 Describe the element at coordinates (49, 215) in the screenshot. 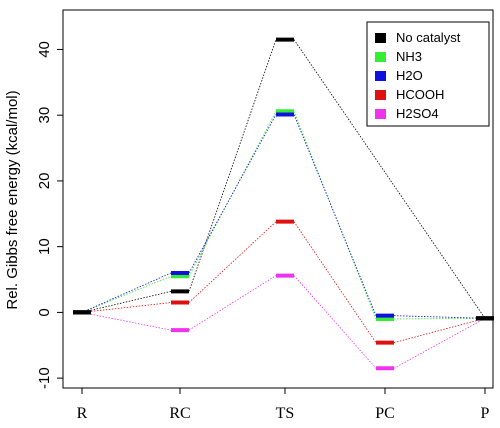

I see `y-axis: -10 0 10 20 30 40` at that location.